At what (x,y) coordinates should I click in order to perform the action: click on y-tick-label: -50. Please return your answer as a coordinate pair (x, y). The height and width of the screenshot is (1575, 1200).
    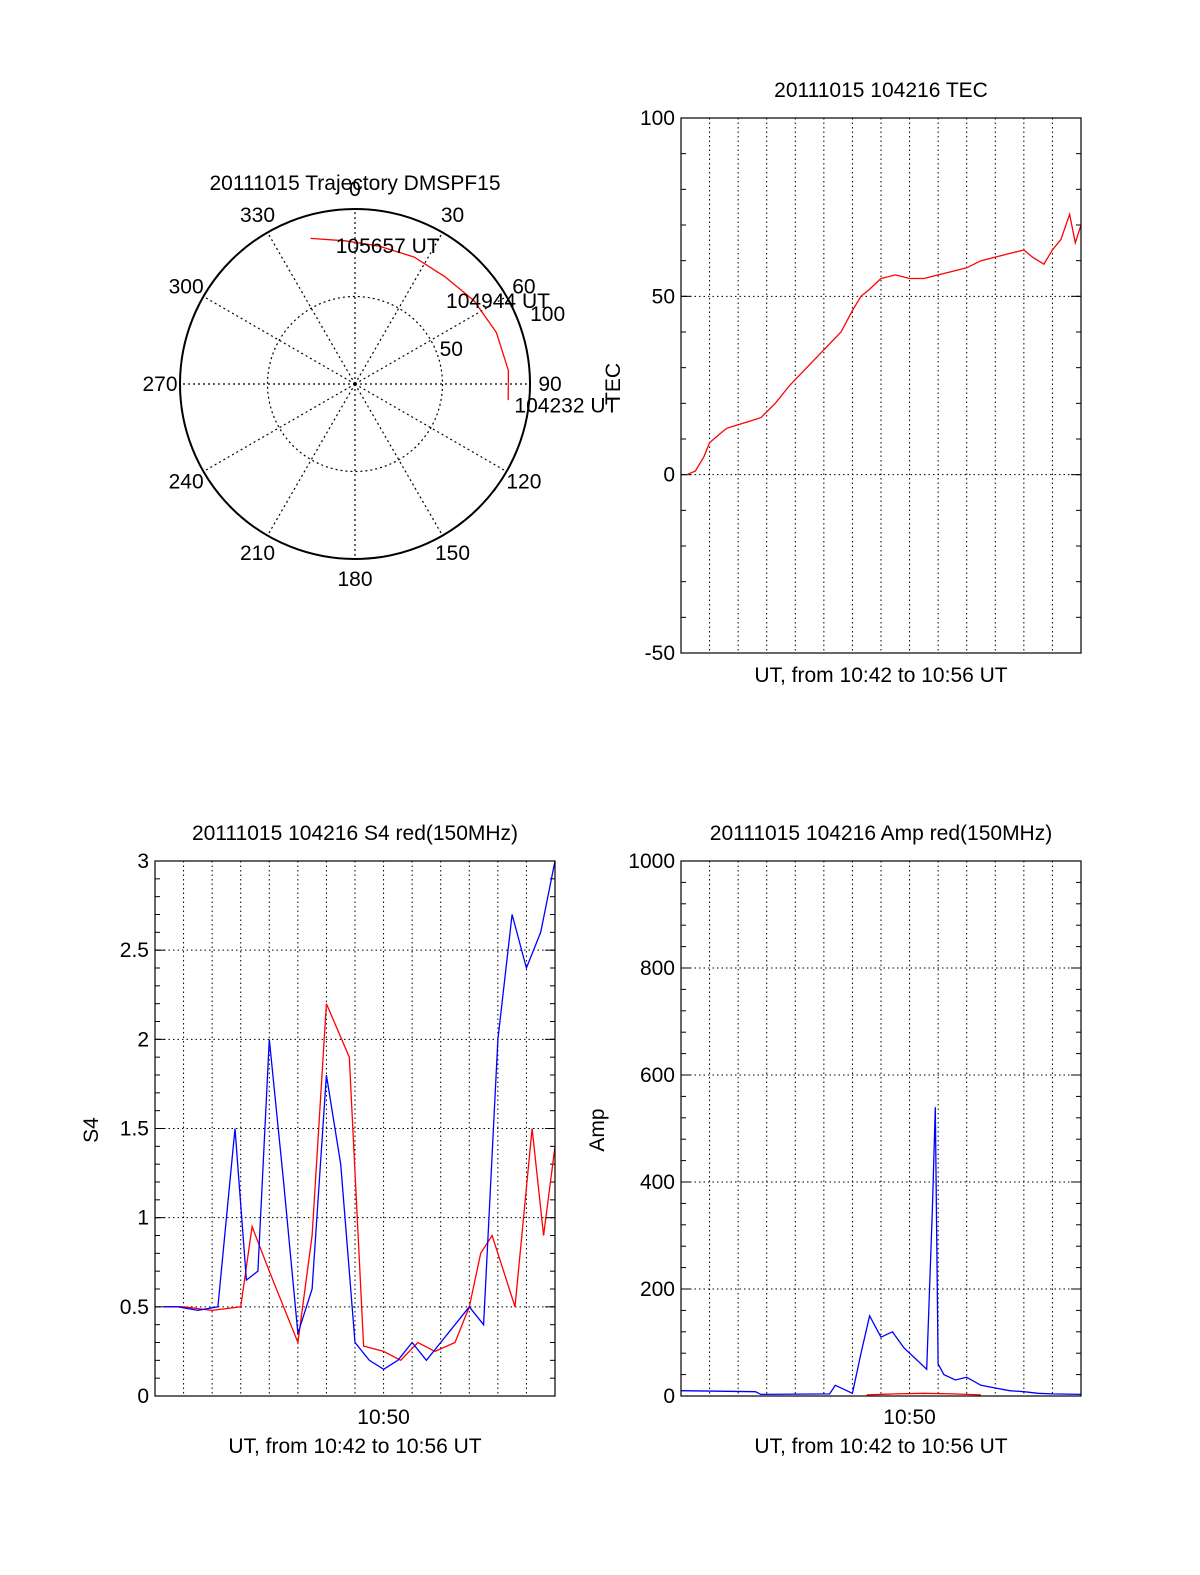
    Looking at the image, I should click on (660, 653).